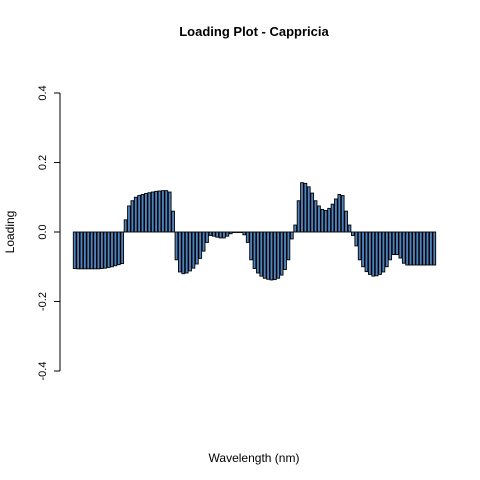  Describe the element at coordinates (43, 301) in the screenshot. I see `y-tick-label: -0.2` at that location.